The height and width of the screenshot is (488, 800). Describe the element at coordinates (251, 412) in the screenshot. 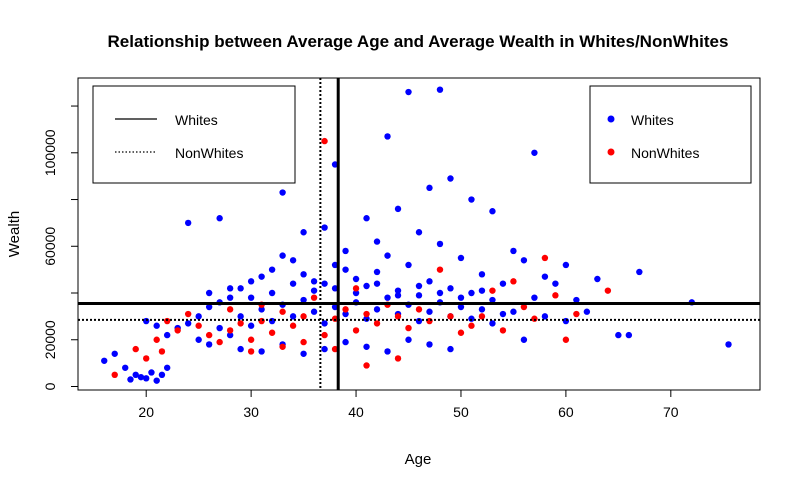

I see `x-tick-label: 30` at that location.